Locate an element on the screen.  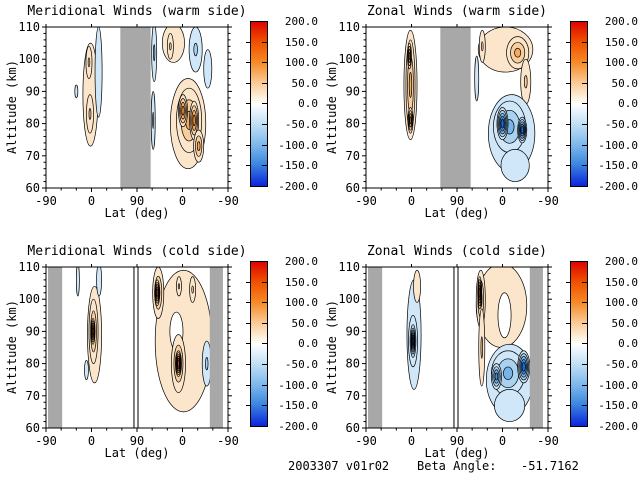
beta-angle-label: Beta Angle: is located at coordinates (457, 466).